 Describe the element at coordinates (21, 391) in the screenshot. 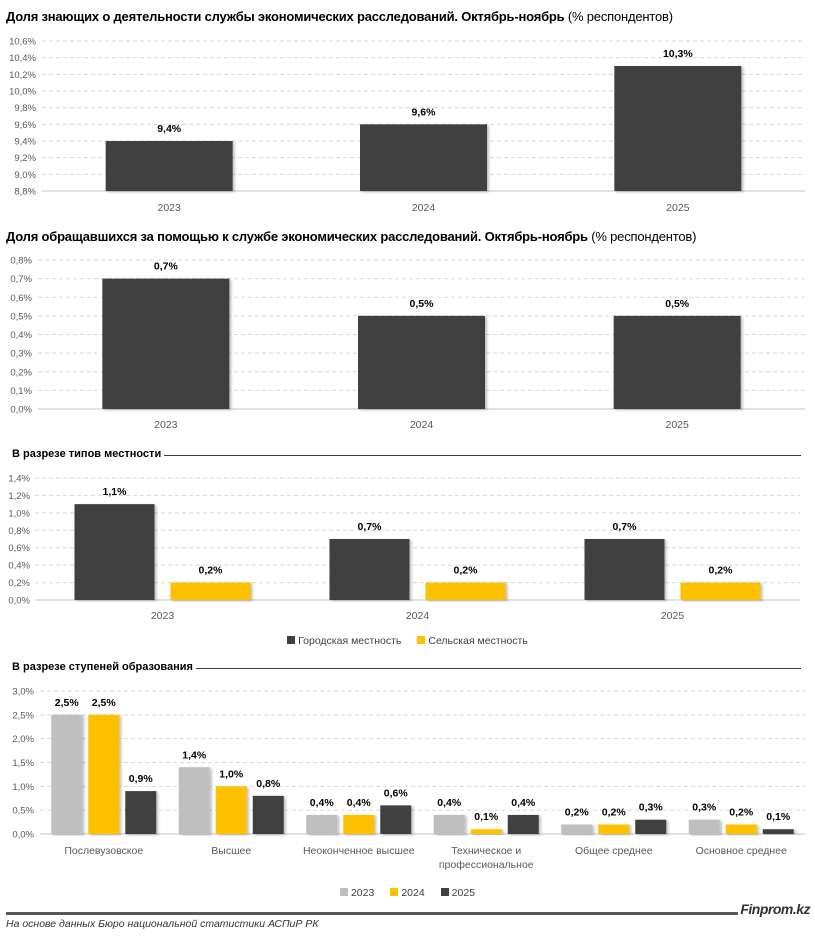

I see `y-tick-label: 0,1%` at that location.